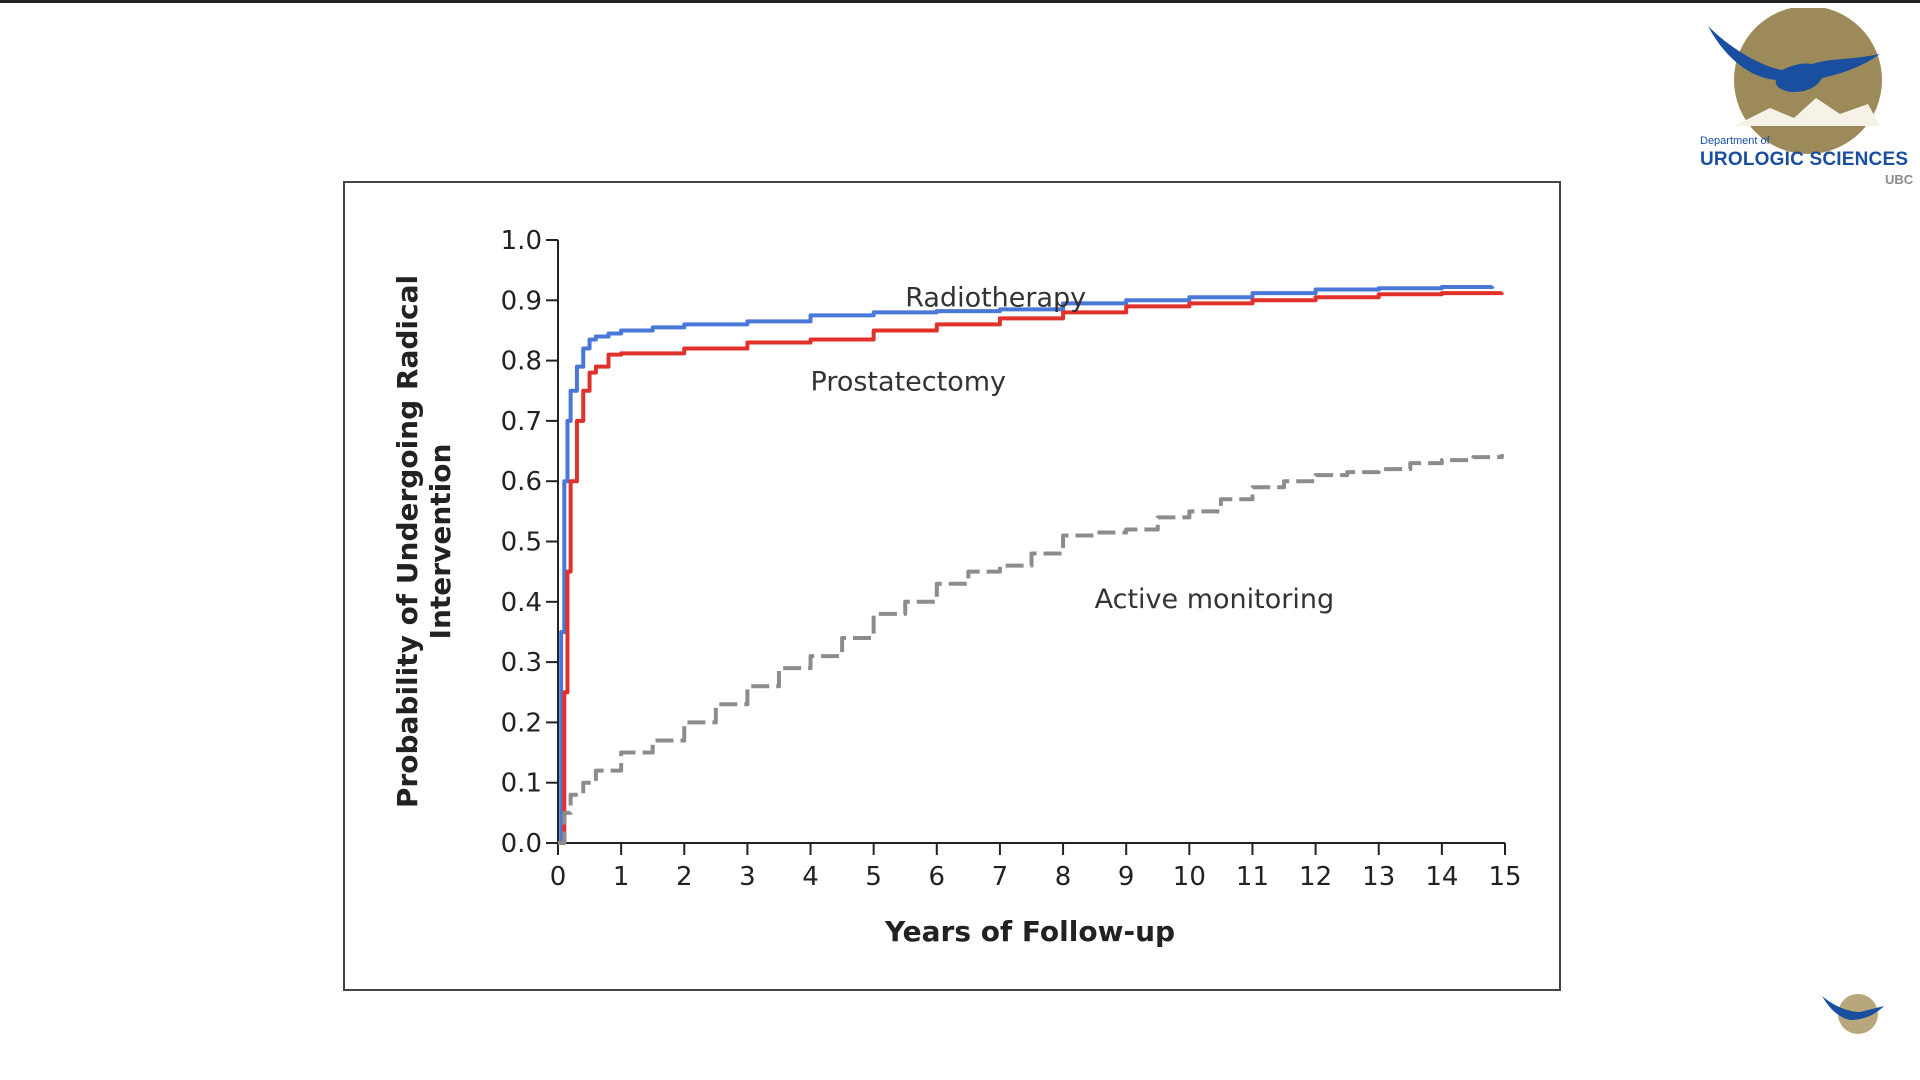 This screenshot has height=1080, width=1920. What do you see at coordinates (960, 1) in the screenshot?
I see `slide-top-border` at bounding box center [960, 1].